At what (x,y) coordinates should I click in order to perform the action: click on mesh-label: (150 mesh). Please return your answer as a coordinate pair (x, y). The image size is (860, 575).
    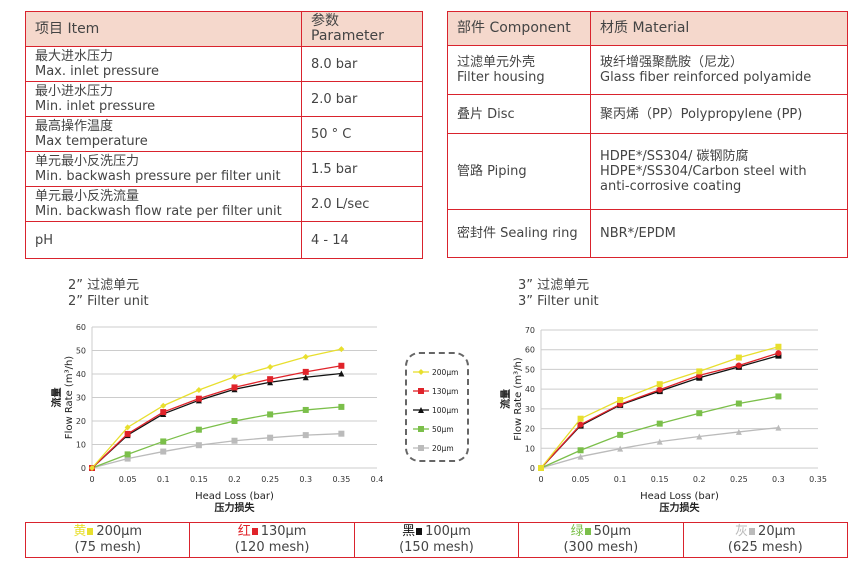
    Looking at the image, I should click on (436, 547).